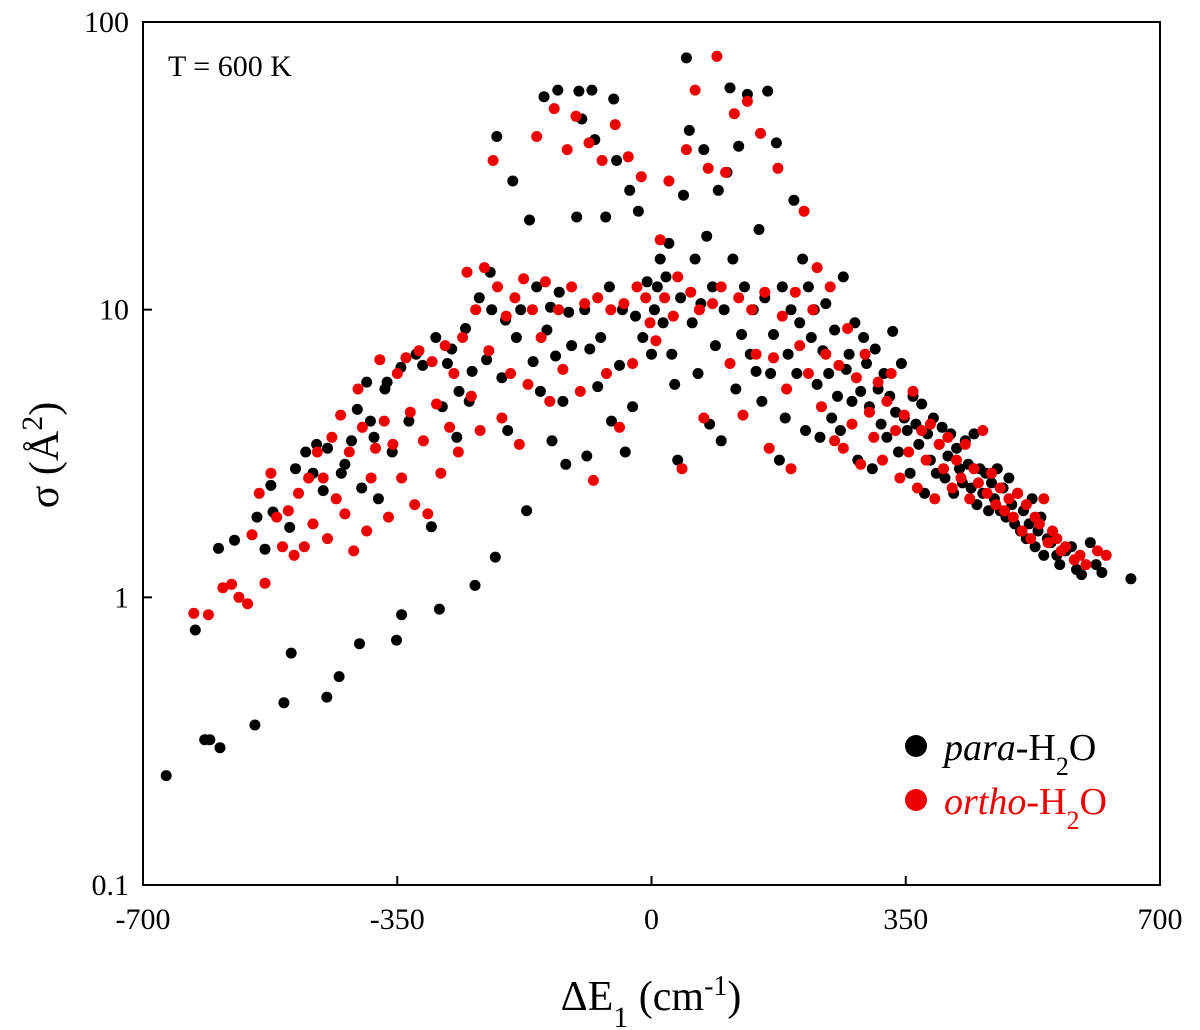 The image size is (1200, 1030). I want to click on y-tick-label: 10, so click(114, 310).